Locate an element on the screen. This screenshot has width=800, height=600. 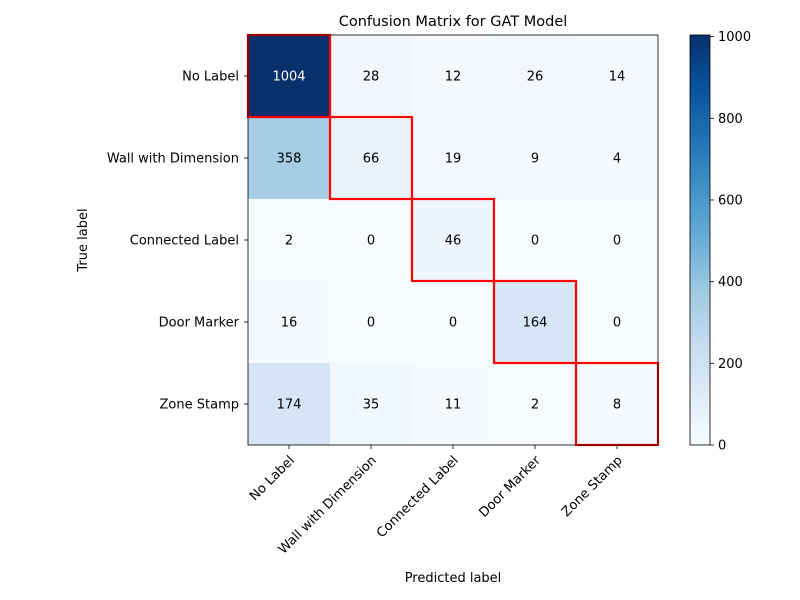
y-tick-label: Connected Label is located at coordinates (184, 241).